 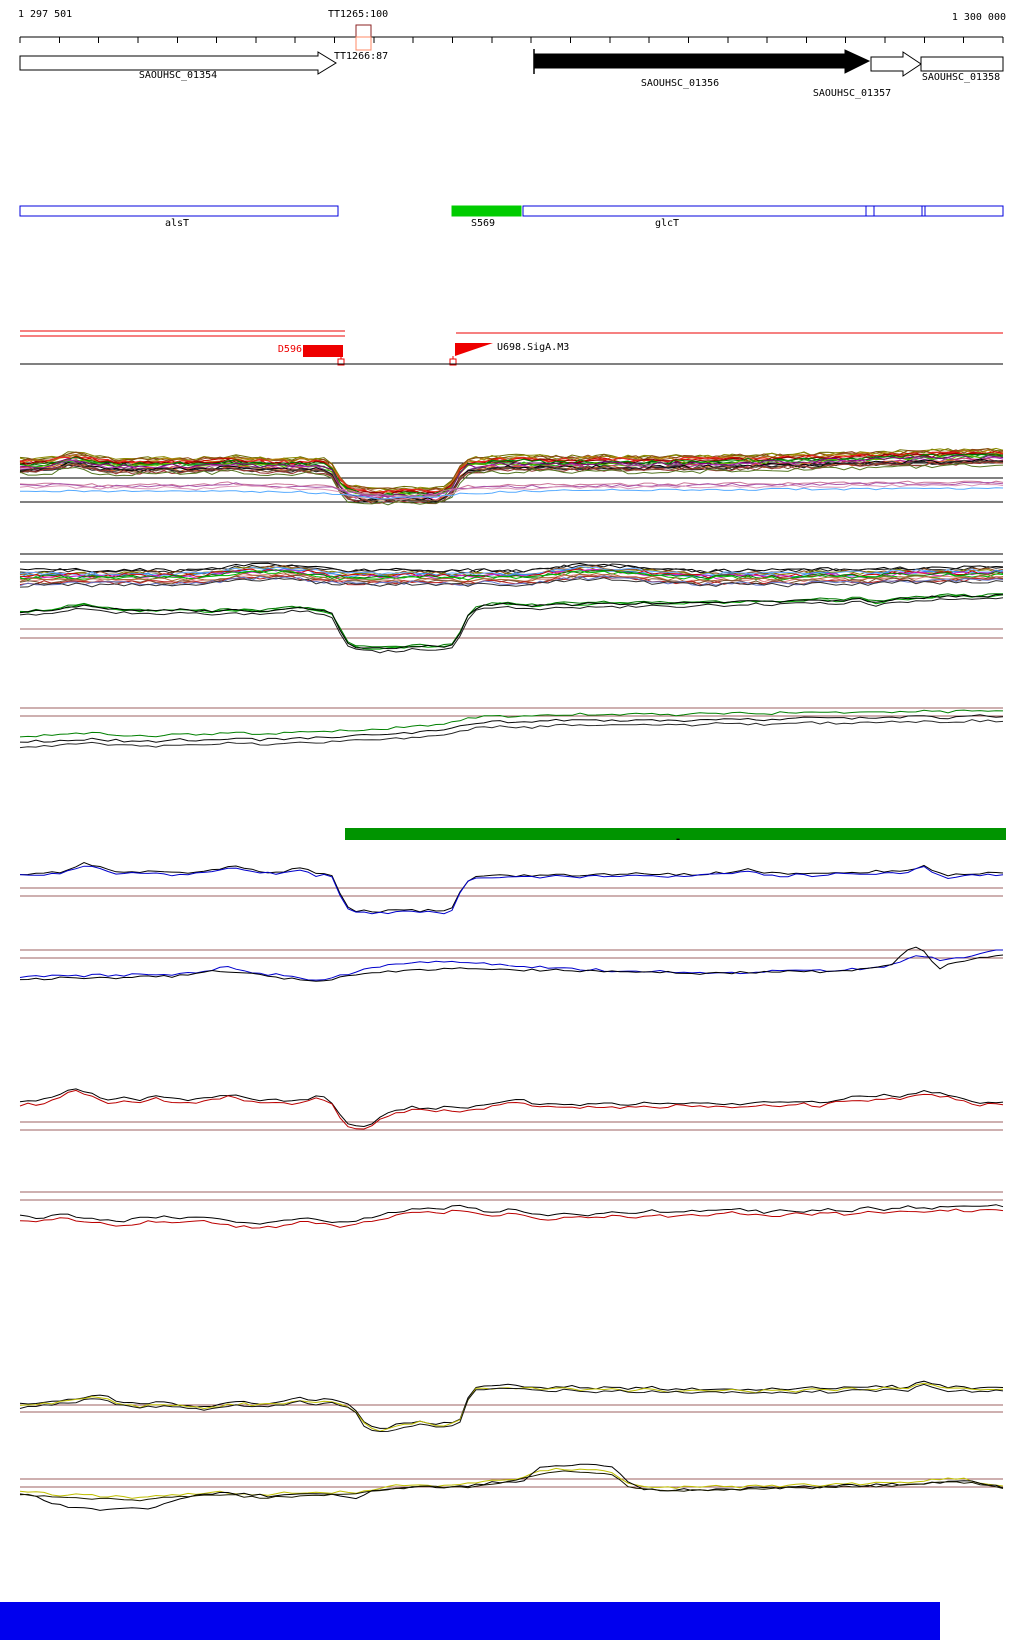 I want to click on ruler-end-coordinate: 1 300 000, so click(x=978, y=17).